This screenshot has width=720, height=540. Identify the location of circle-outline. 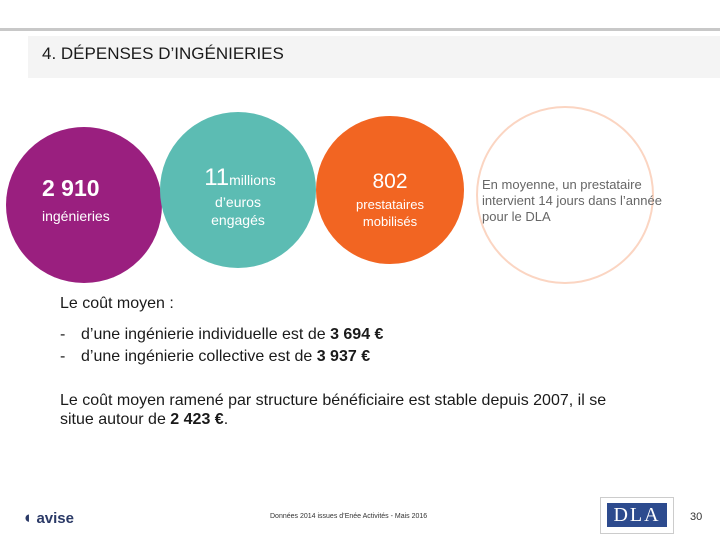
(565, 195).